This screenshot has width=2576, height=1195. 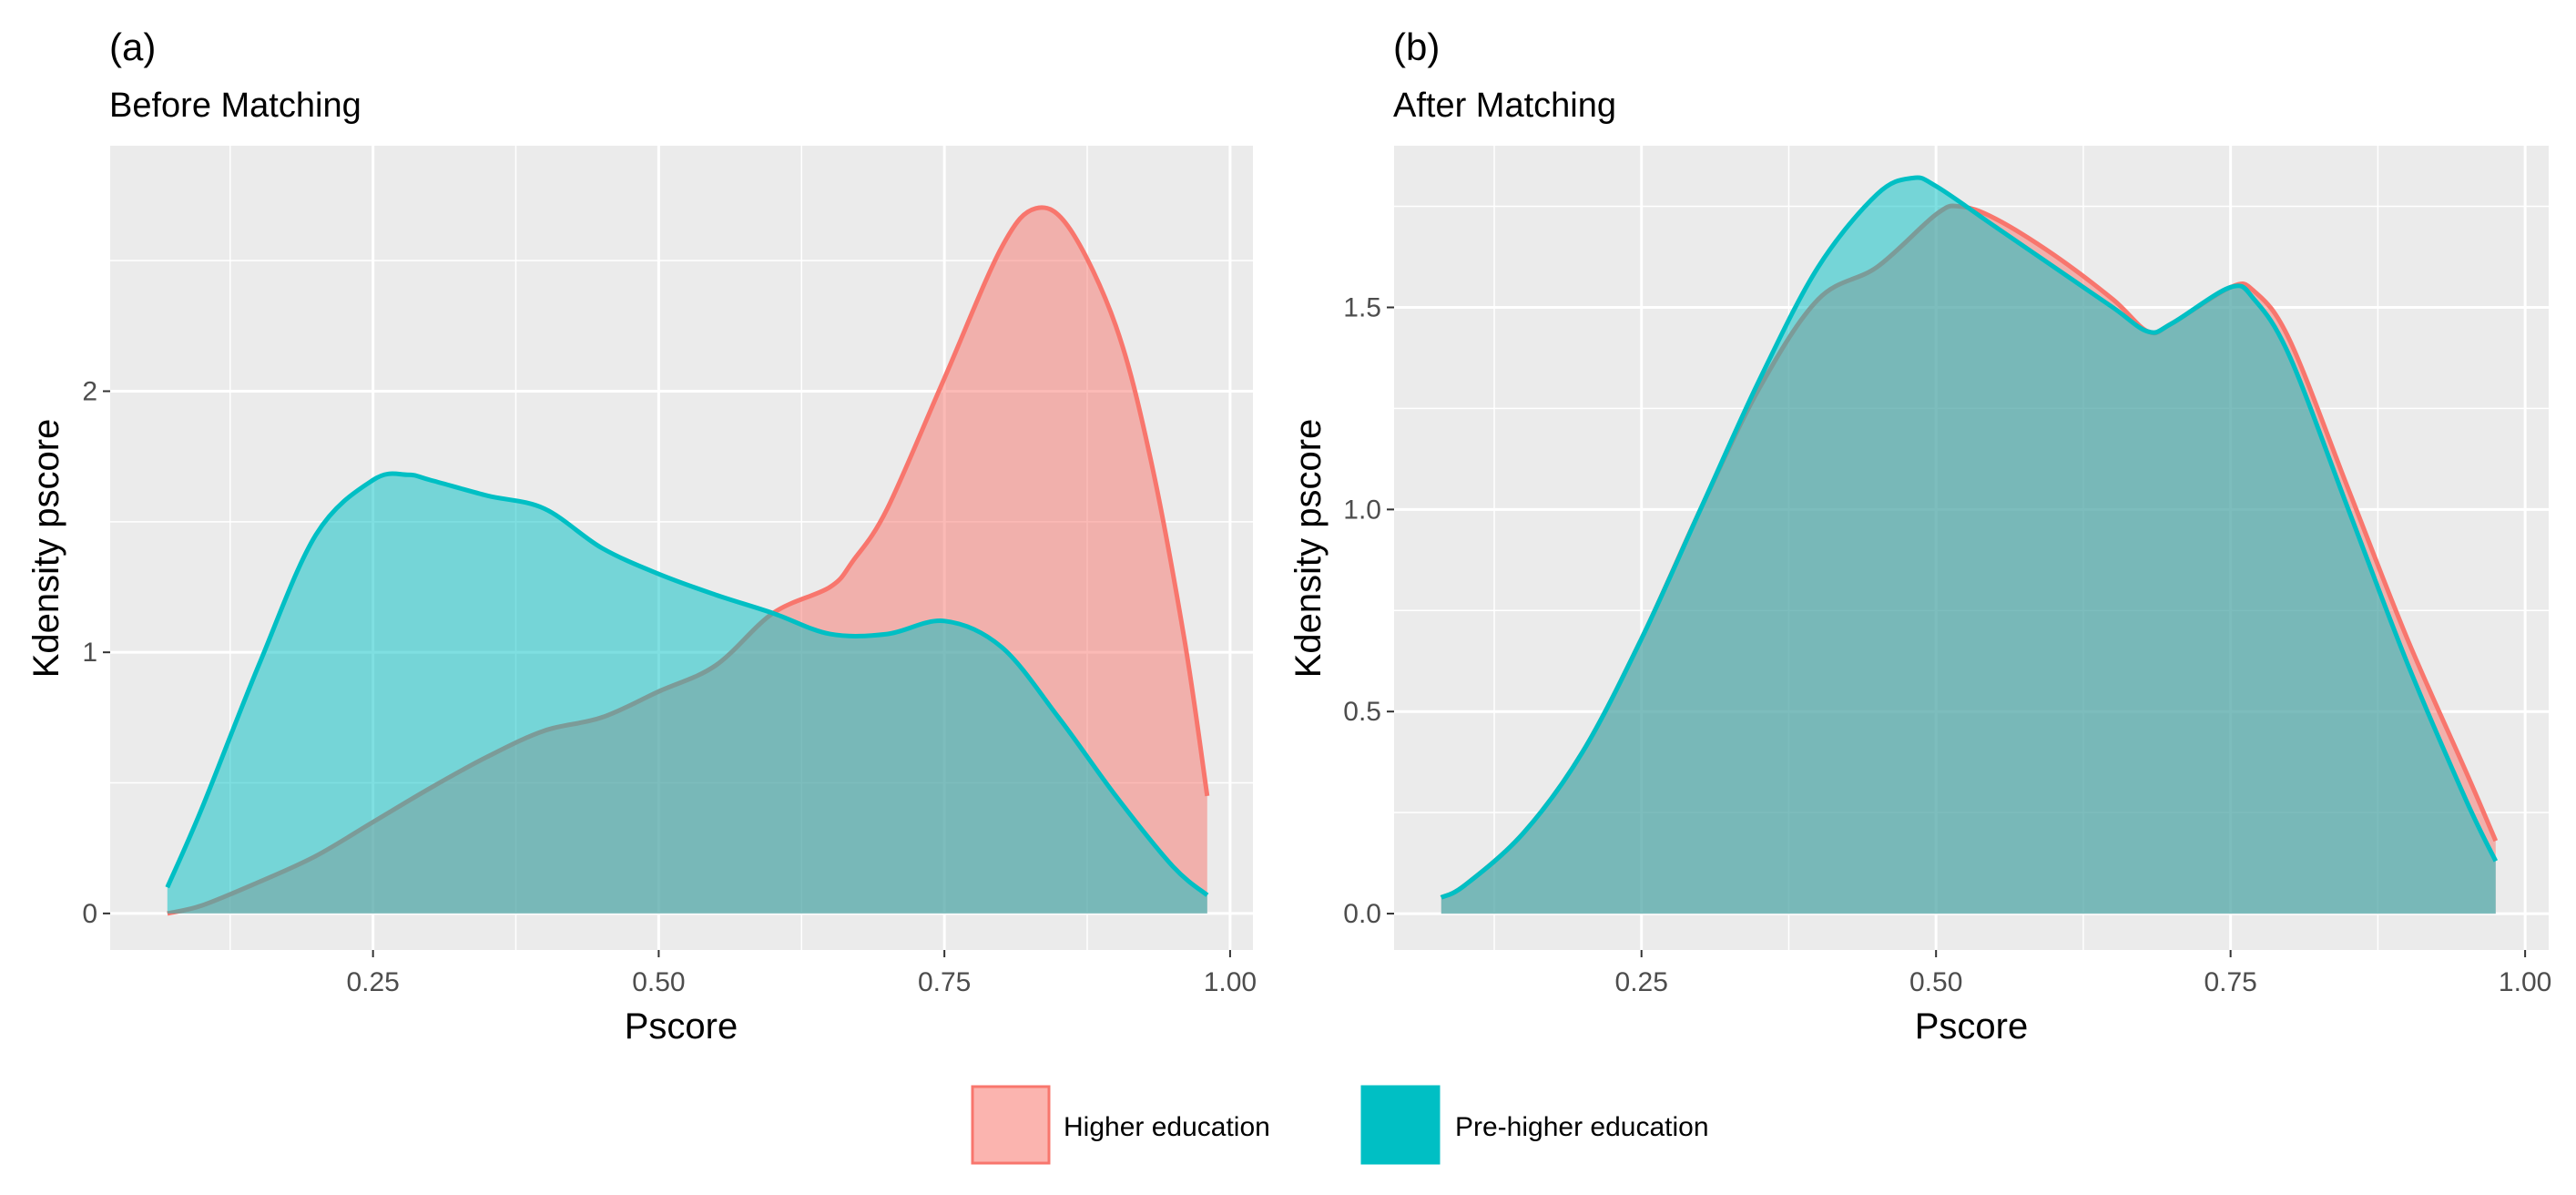 I want to click on panel-a-x-axis-label: Pscore, so click(x=681, y=1026).